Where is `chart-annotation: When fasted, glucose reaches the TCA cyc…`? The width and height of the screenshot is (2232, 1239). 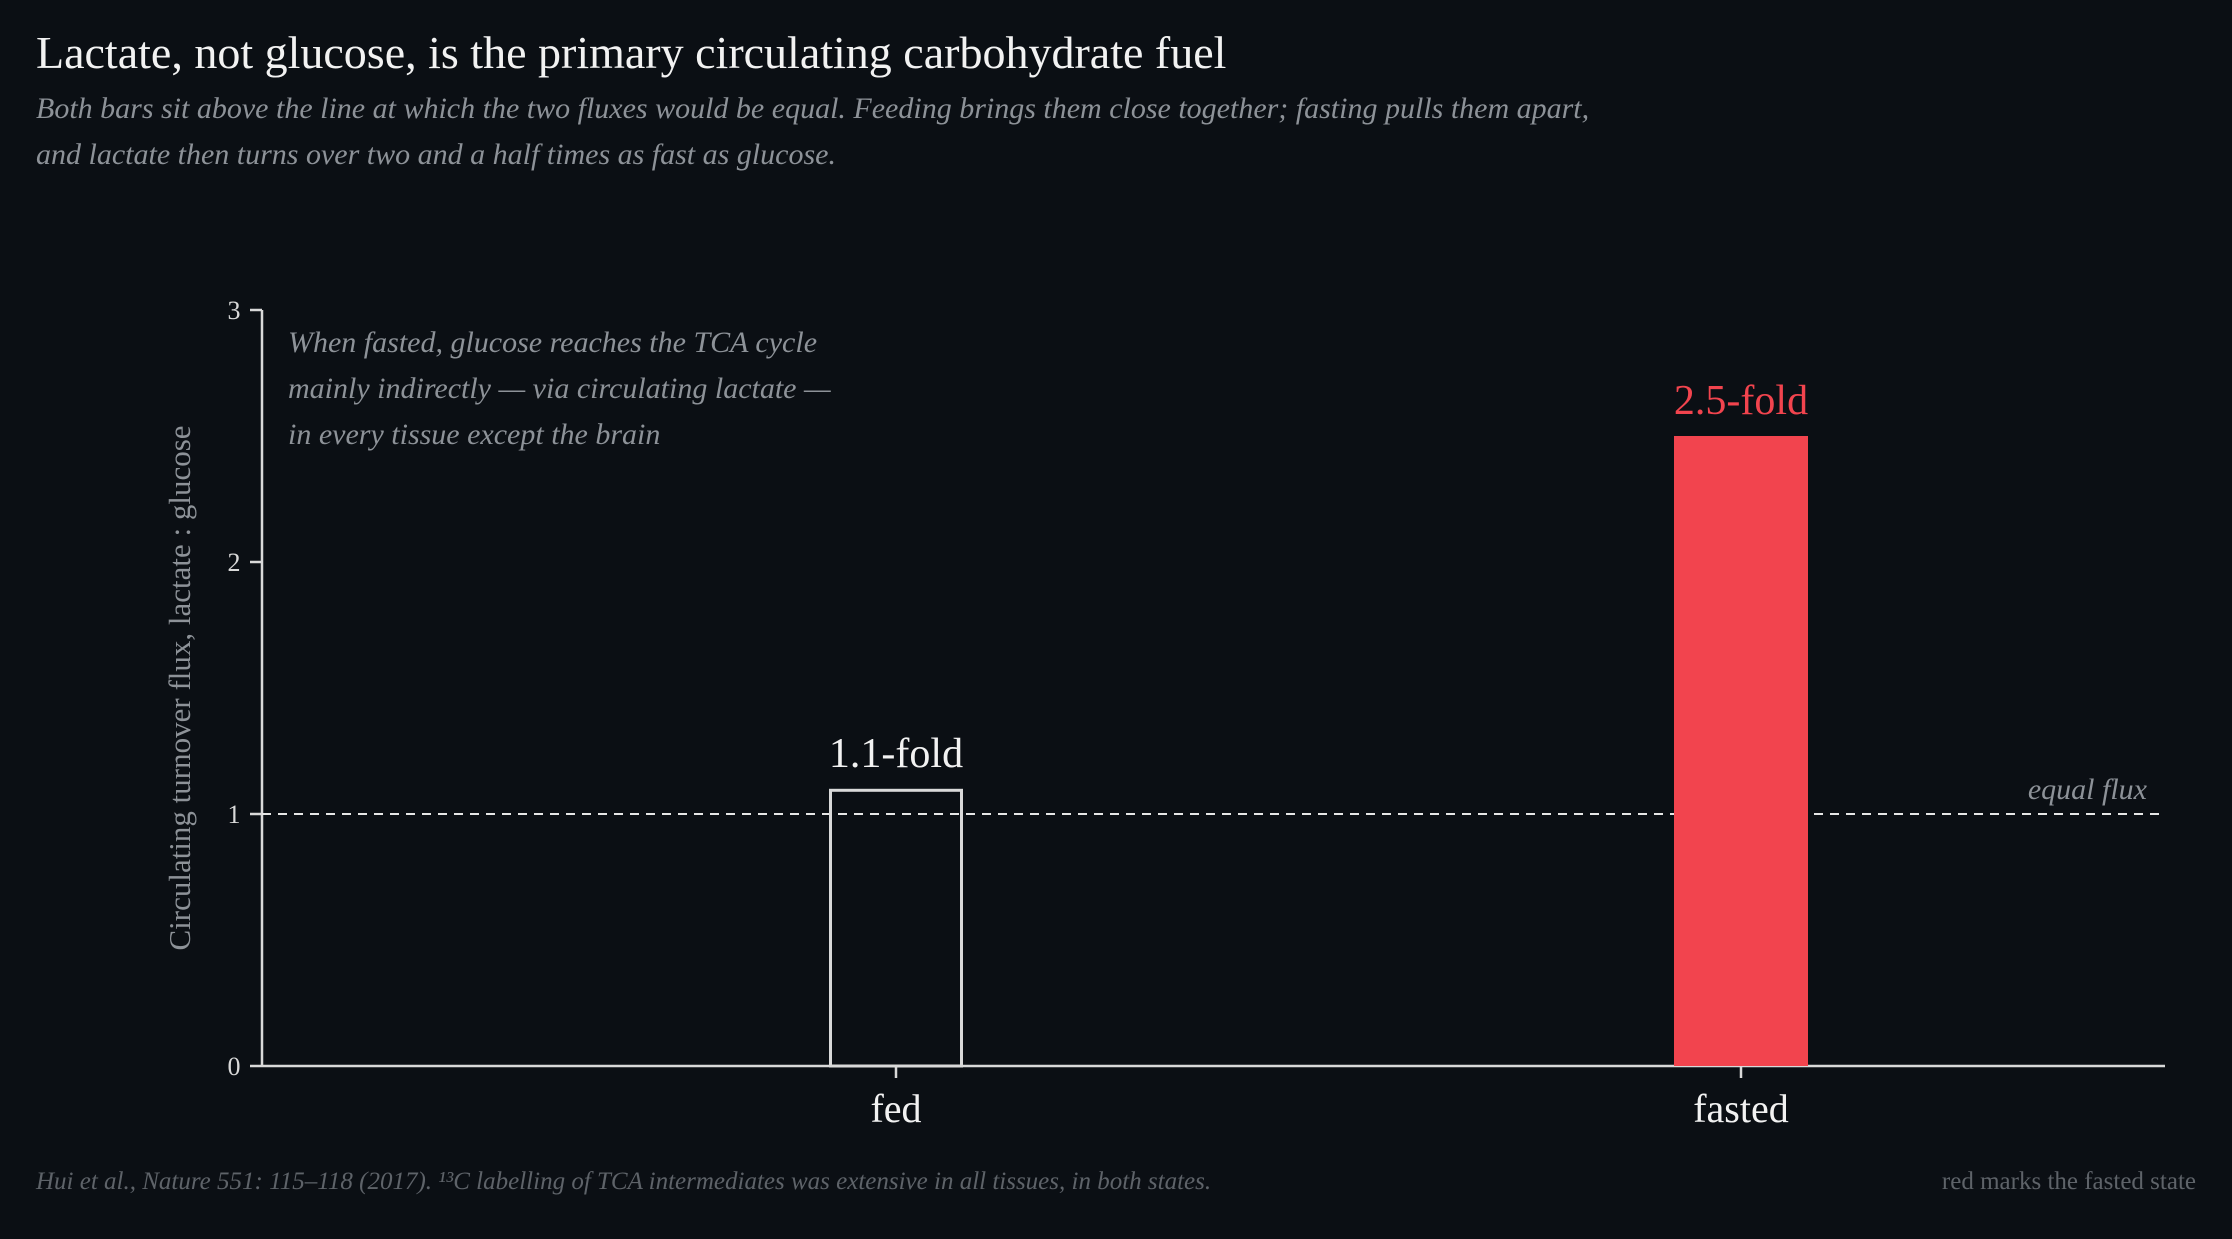 chart-annotation: When fasted, glucose reaches the TCA cyc… is located at coordinates (559, 388).